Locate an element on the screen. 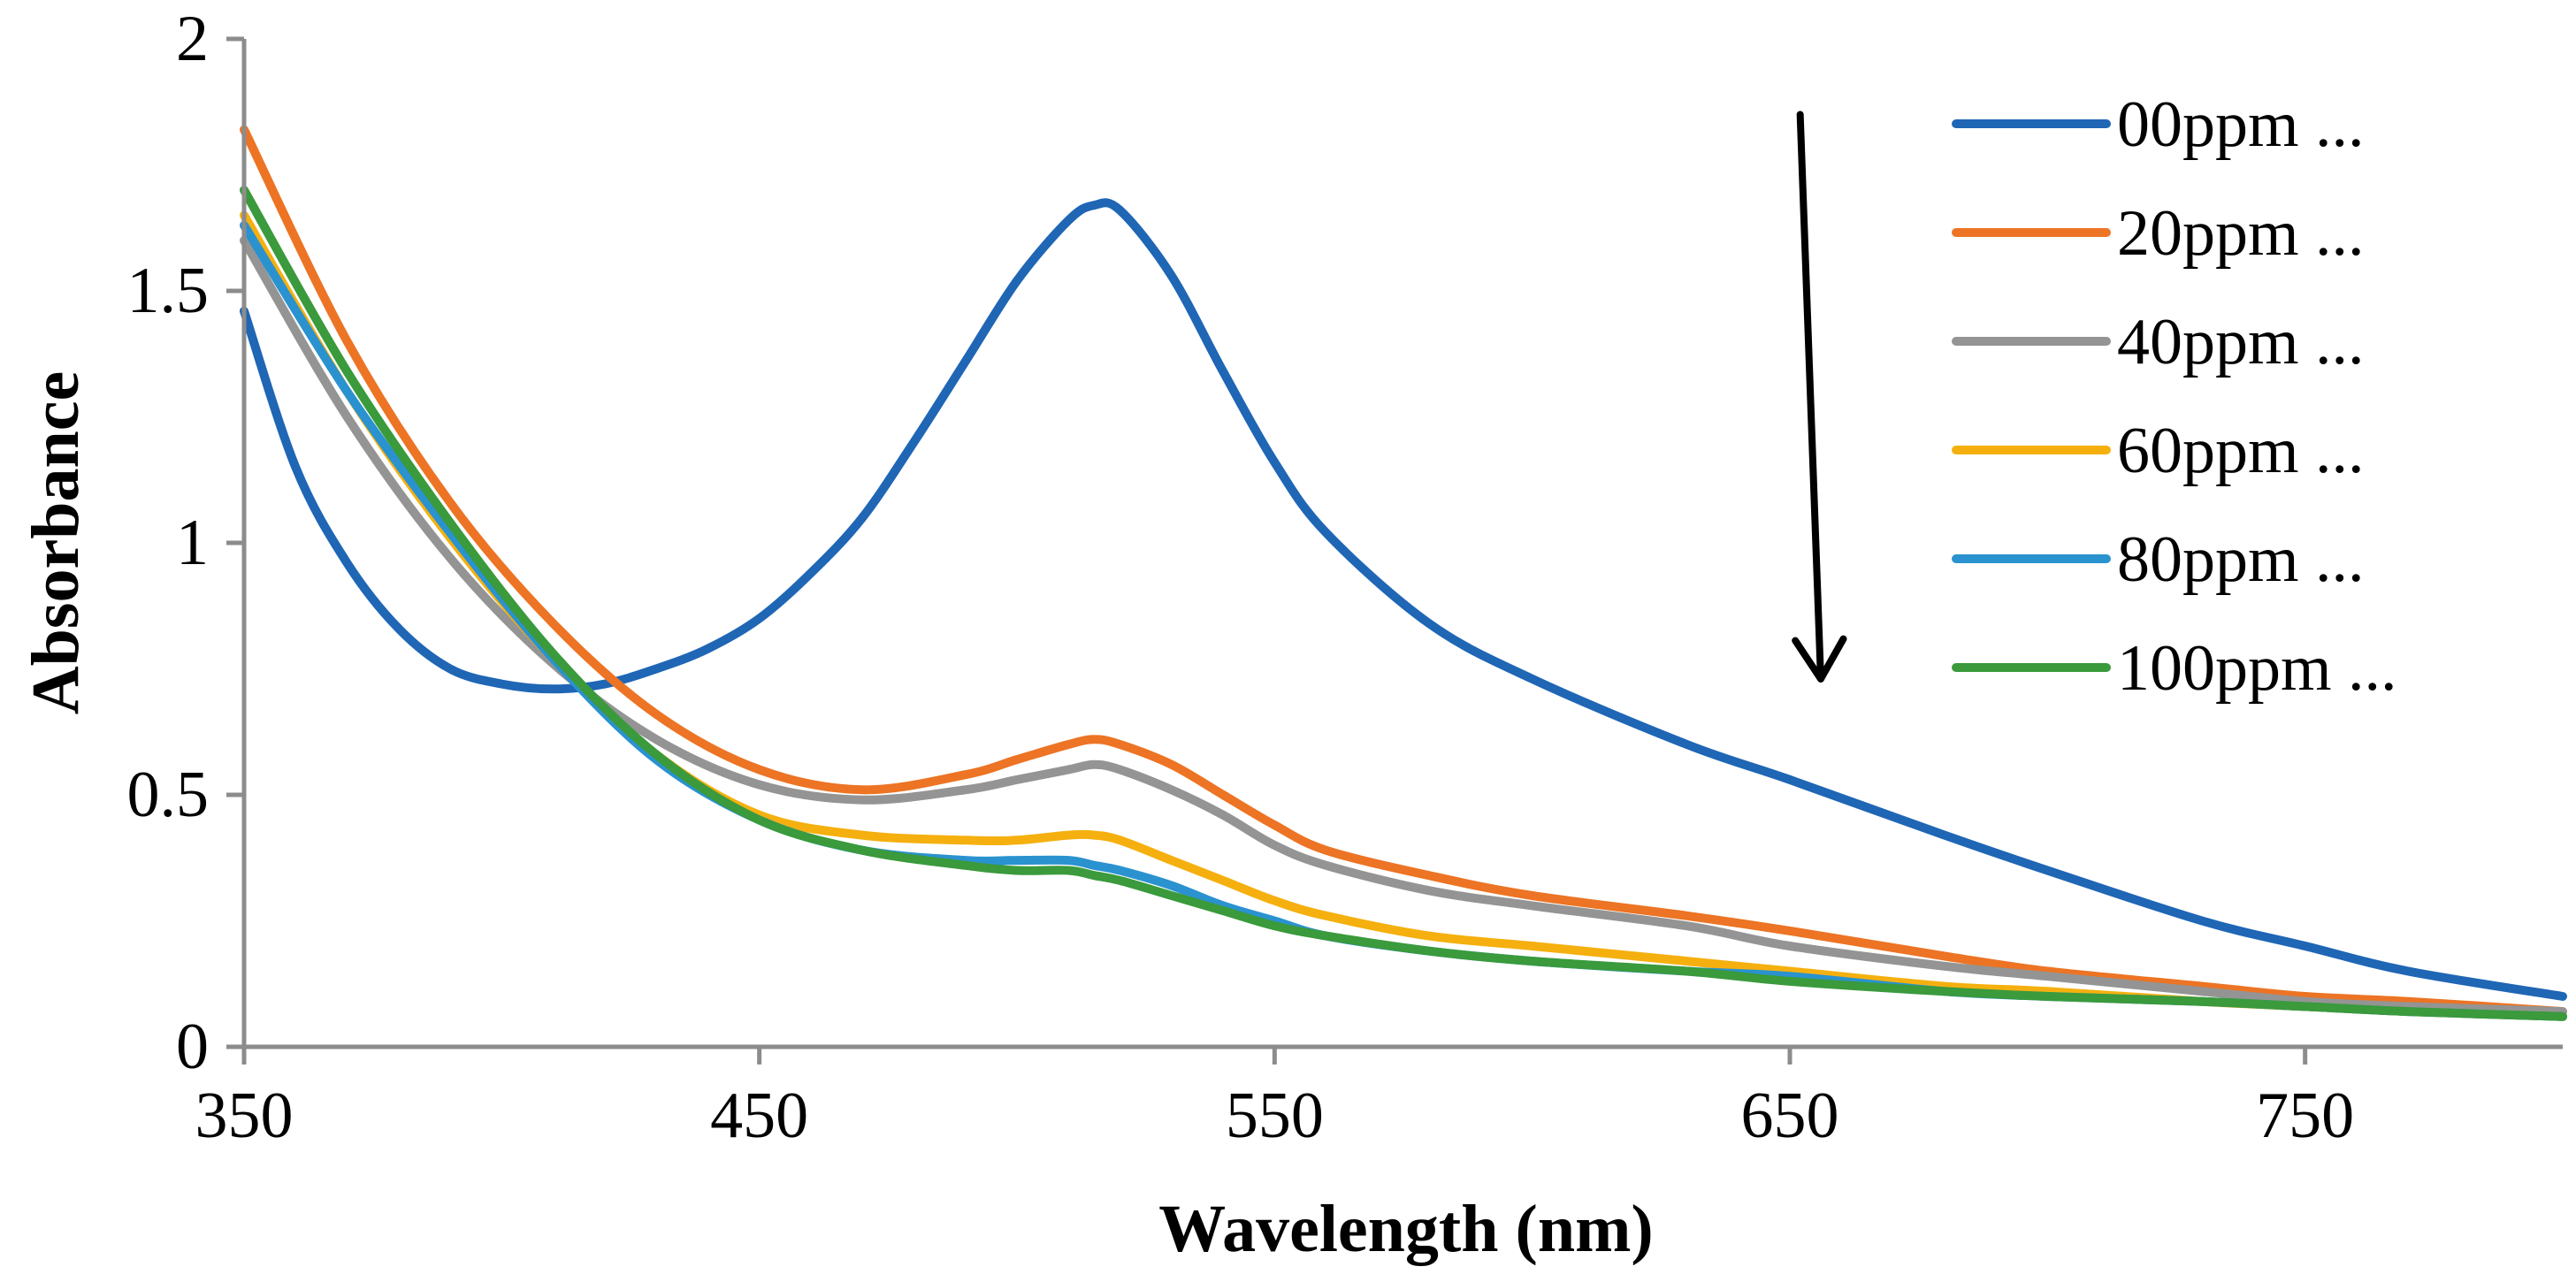 The width and height of the screenshot is (2576, 1282). y-tick-label: 1.5 is located at coordinates (168, 291).